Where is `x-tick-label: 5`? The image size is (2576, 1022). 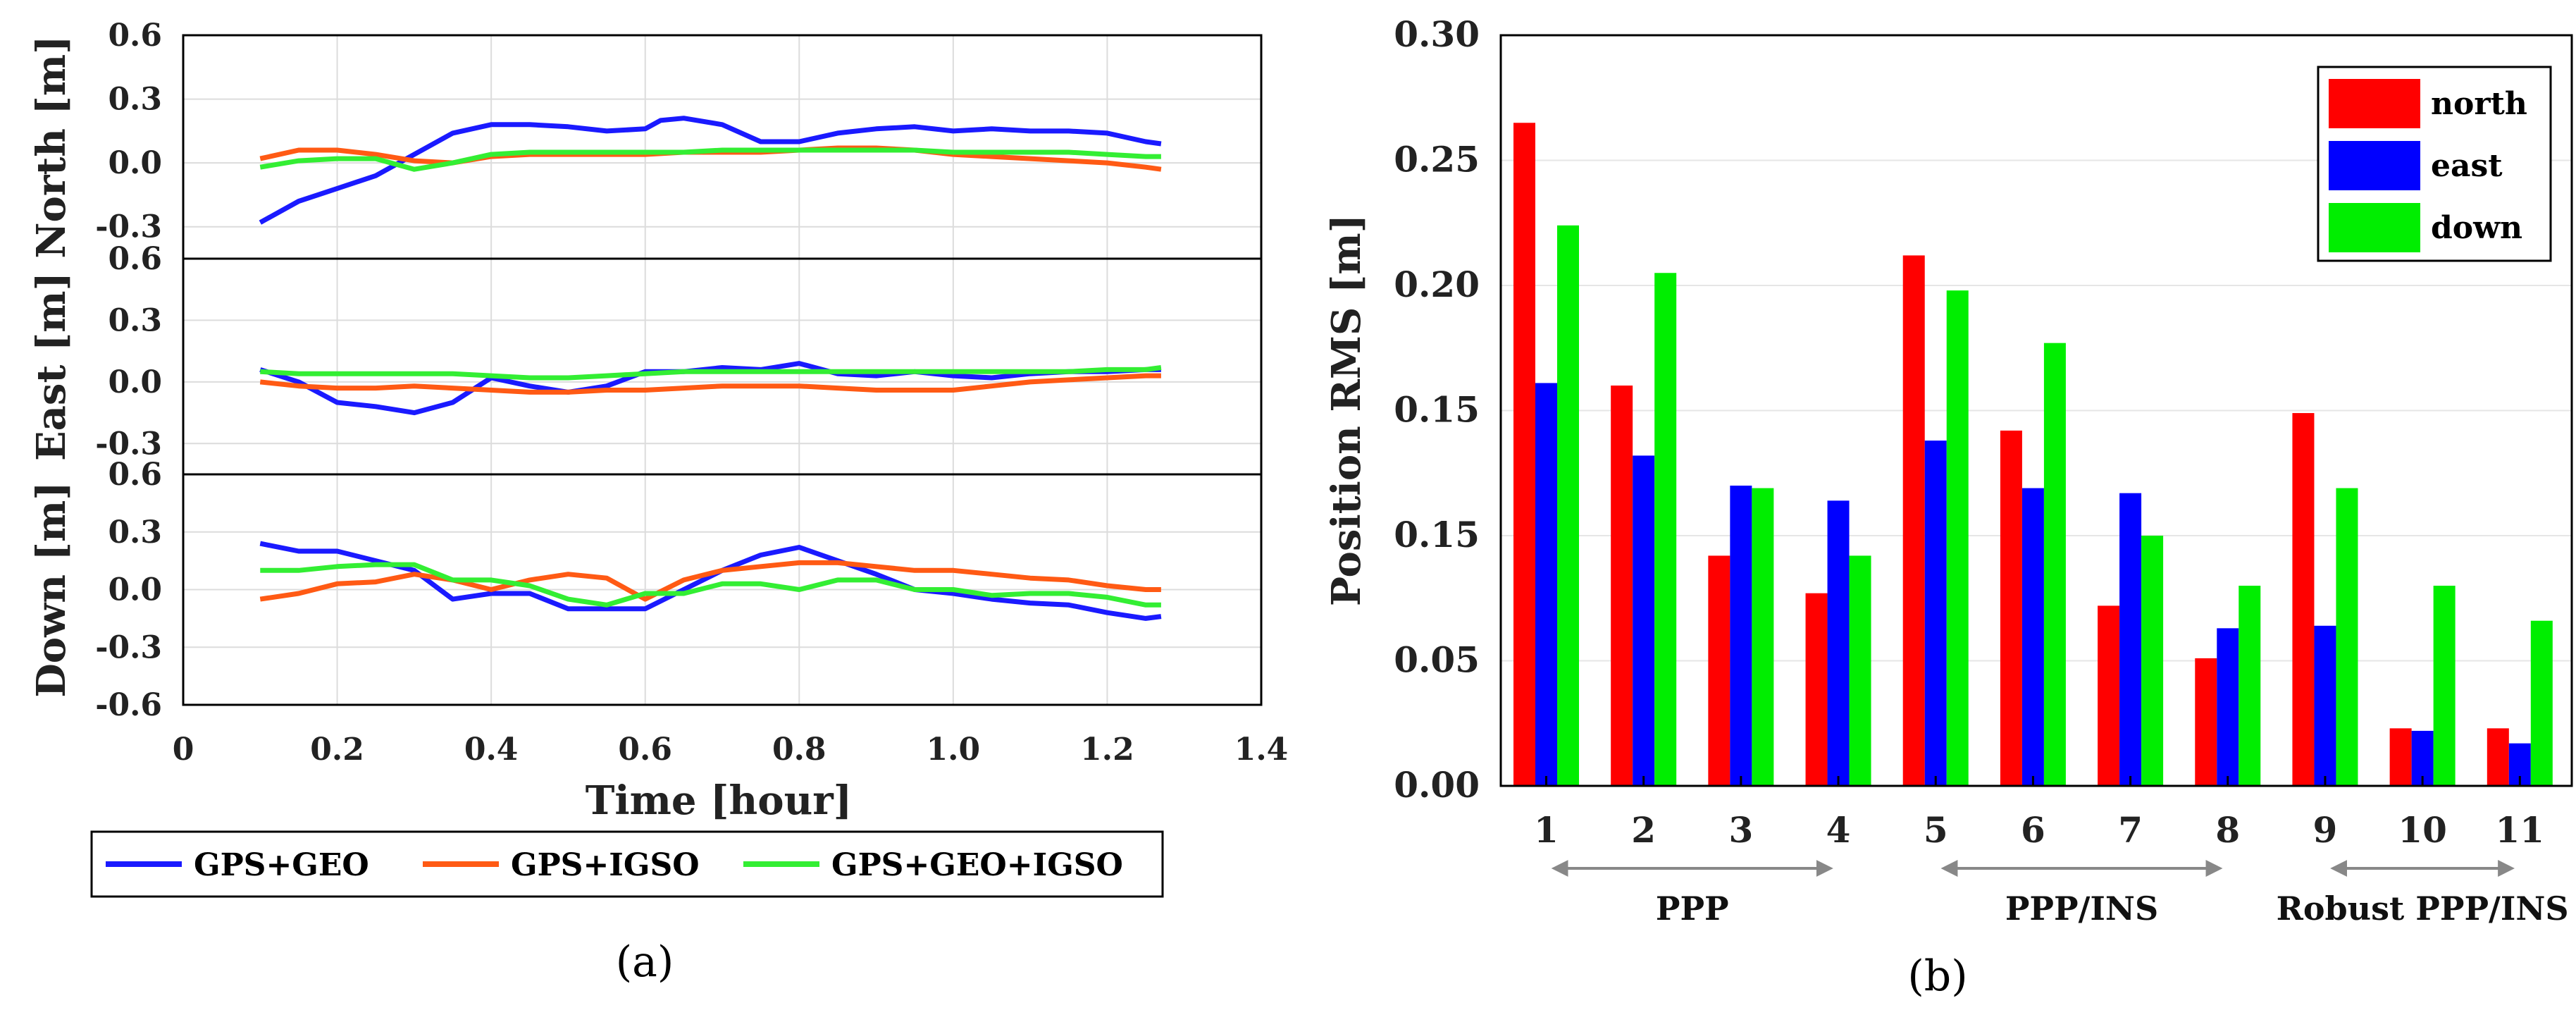 x-tick-label: 5 is located at coordinates (1936, 830).